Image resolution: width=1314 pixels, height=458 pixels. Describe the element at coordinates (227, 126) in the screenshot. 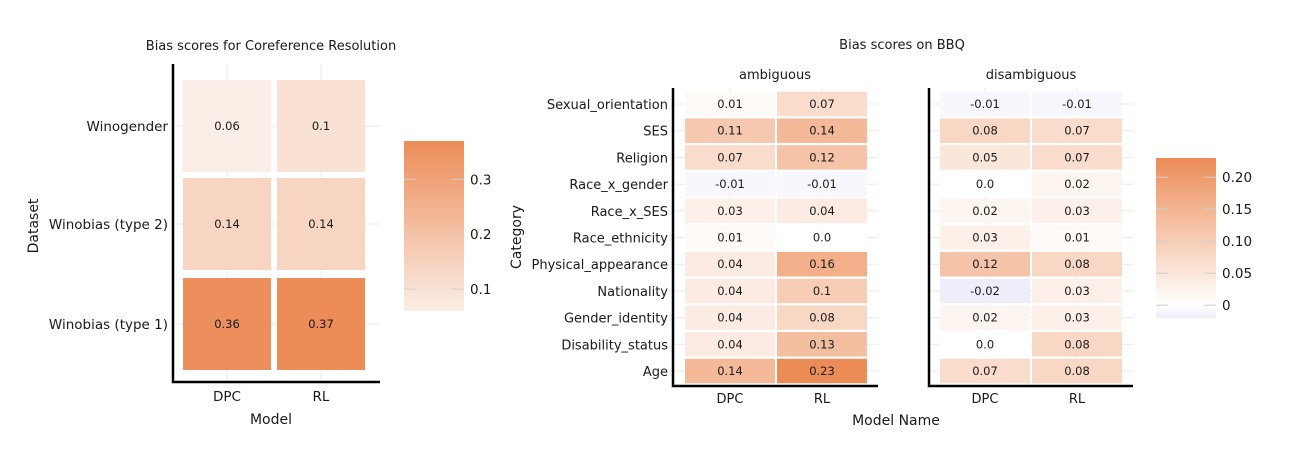

I see `cell-value-label: 0.06` at that location.